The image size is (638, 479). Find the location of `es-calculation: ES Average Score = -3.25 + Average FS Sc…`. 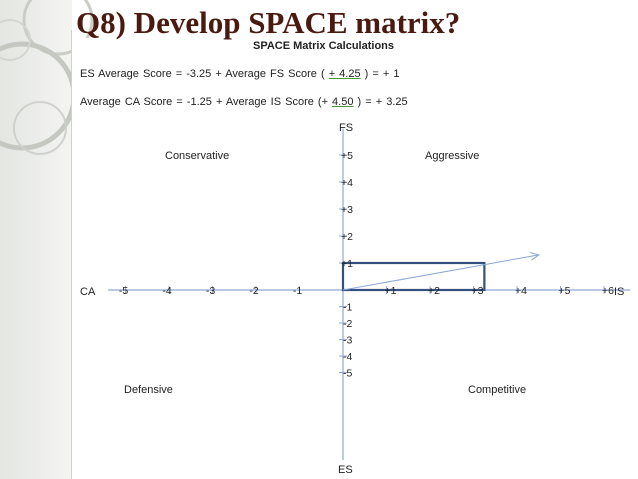

es-calculation: ES Average Score = -3.25 + Average FS Sc… is located at coordinates (239, 74).